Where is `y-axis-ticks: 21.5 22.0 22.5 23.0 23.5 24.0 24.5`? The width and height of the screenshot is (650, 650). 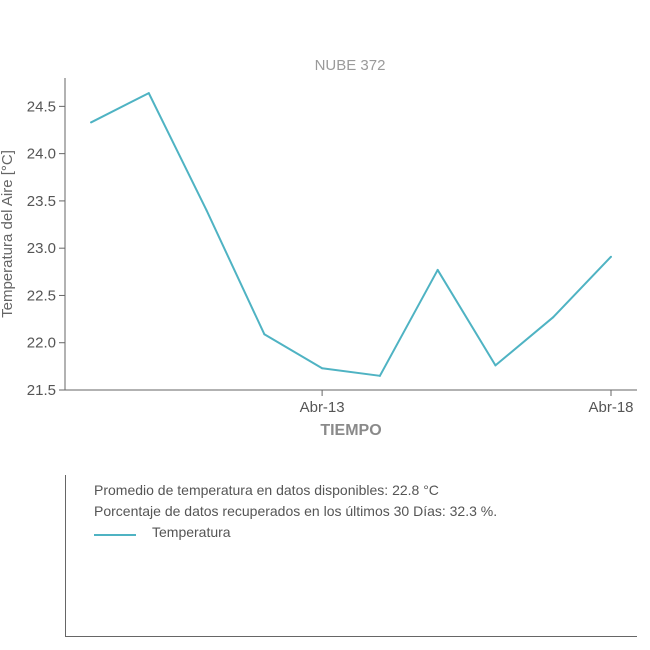 y-axis-ticks: 21.5 22.0 22.5 23.0 23.5 24.0 24.5 is located at coordinates (46, 248).